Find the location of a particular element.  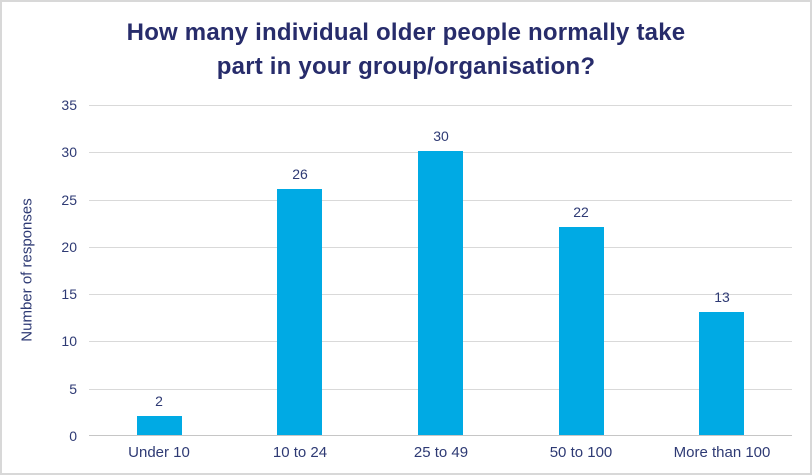

y-tick-label: 0 is located at coordinates (73, 436).